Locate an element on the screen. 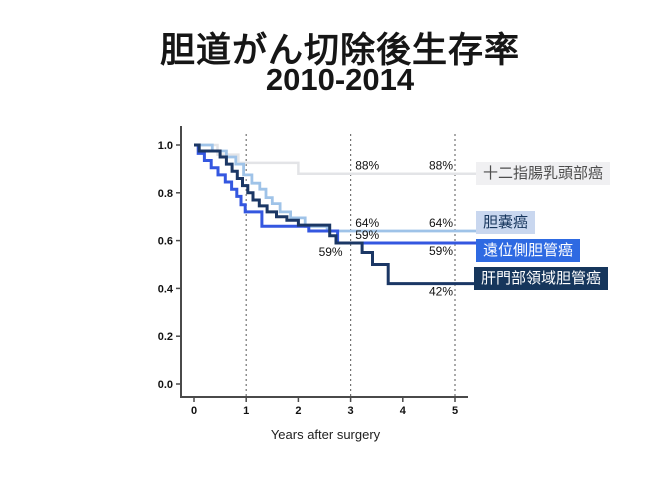 The image size is (650, 488). survival-curve-perihilar-bile-duct is located at coordinates (335, 214).